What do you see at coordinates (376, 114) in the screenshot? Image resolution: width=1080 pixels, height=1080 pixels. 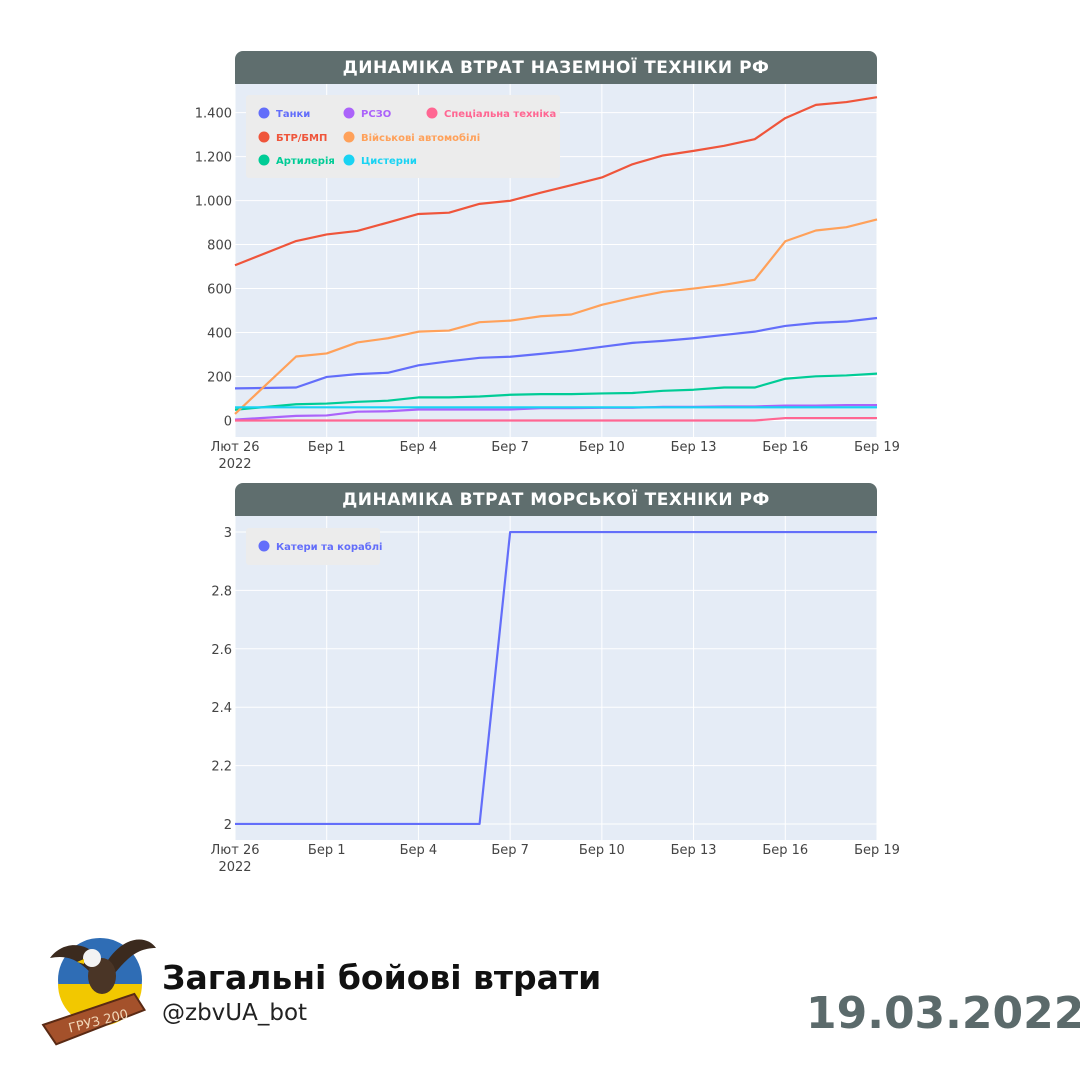 I see `legend-label: РСЗО` at bounding box center [376, 114].